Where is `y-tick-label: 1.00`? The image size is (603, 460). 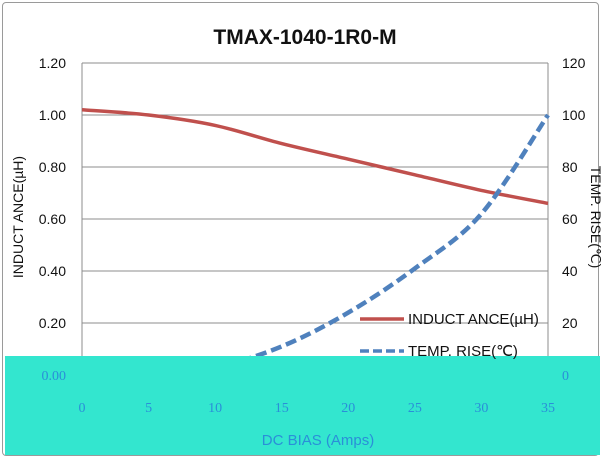 y-tick-label: 1.00 is located at coordinates (52, 115).